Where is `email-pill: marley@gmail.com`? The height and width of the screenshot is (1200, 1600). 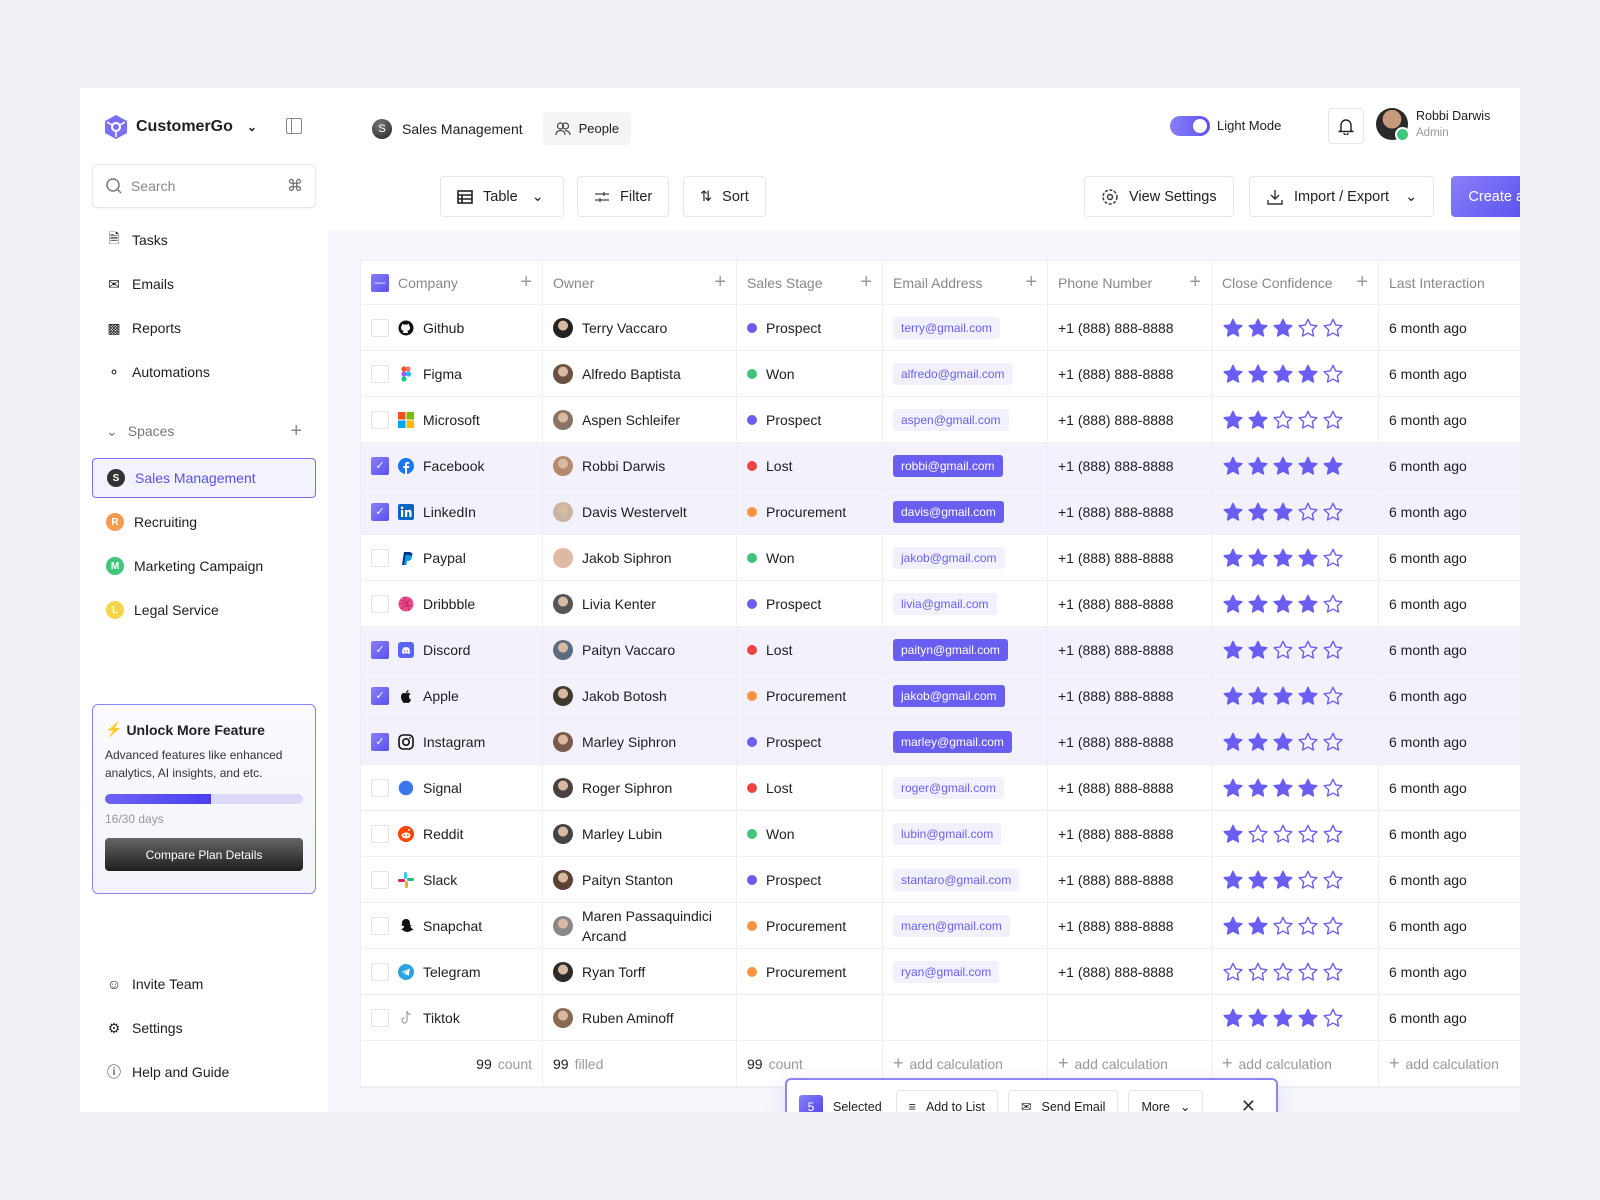 email-pill: marley@gmail.com is located at coordinates (952, 741).